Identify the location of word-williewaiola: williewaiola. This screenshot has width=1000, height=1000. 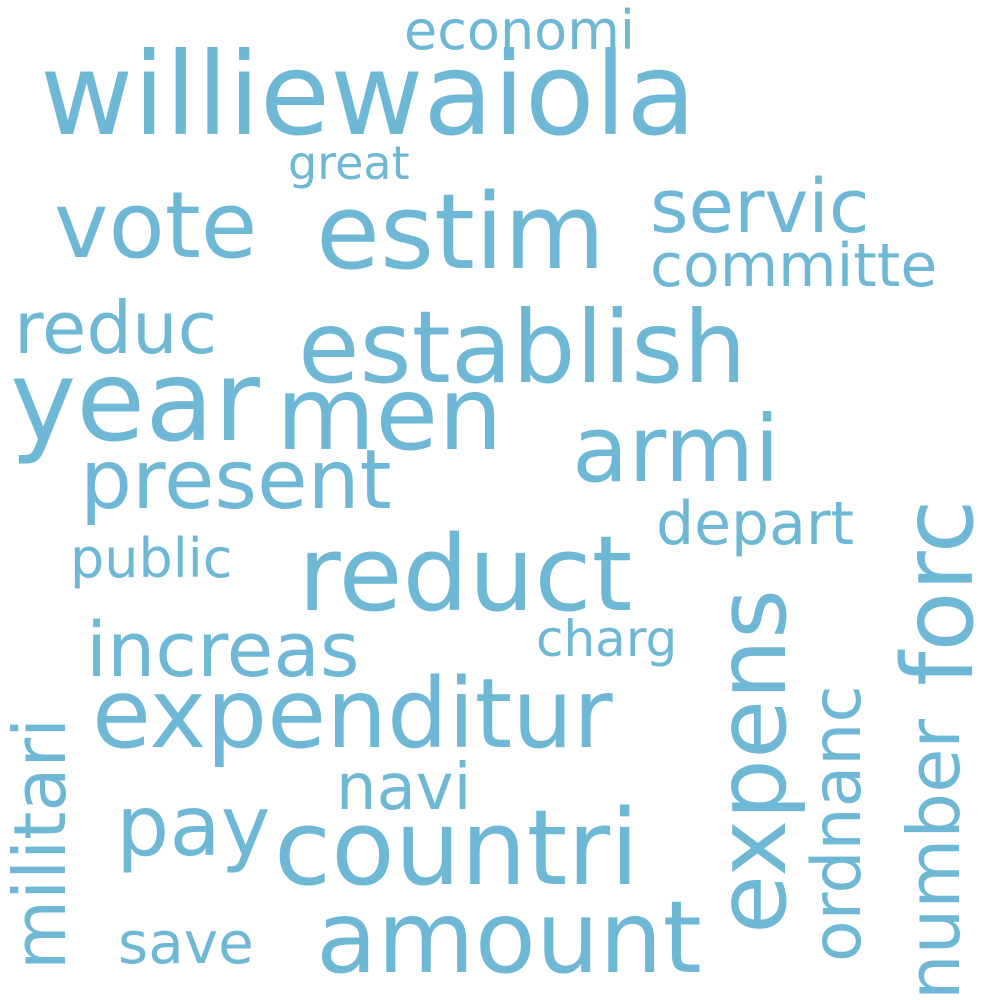
(368, 94).